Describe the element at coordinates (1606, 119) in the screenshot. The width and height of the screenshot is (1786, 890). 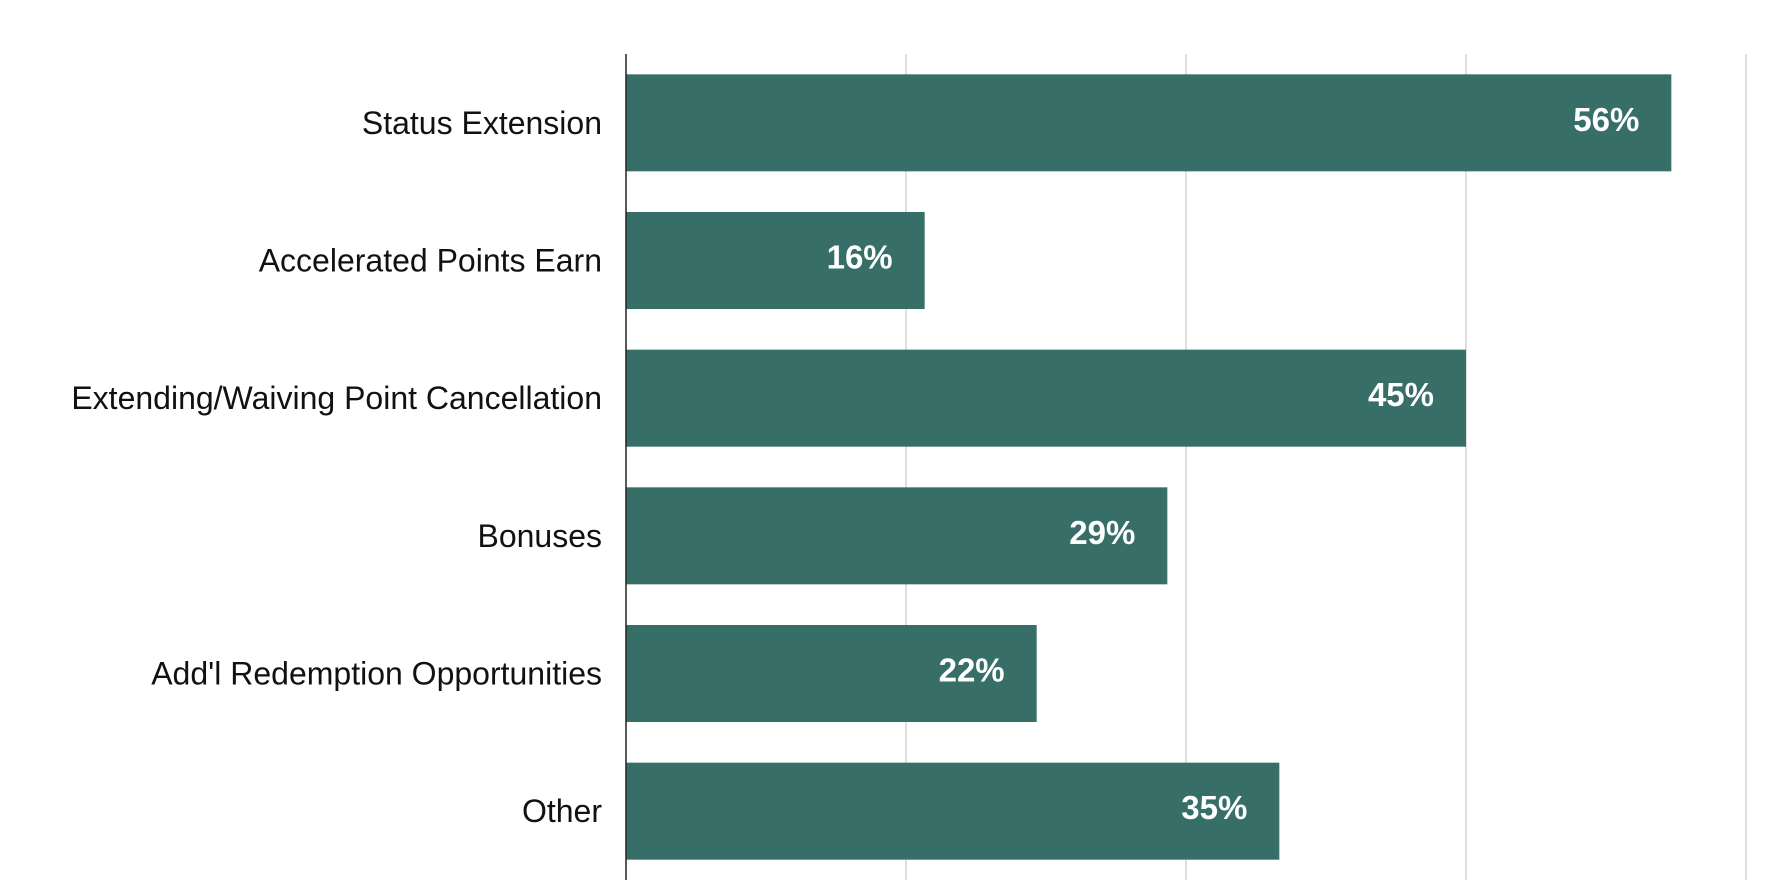
I see `data-label: 56%` at that location.